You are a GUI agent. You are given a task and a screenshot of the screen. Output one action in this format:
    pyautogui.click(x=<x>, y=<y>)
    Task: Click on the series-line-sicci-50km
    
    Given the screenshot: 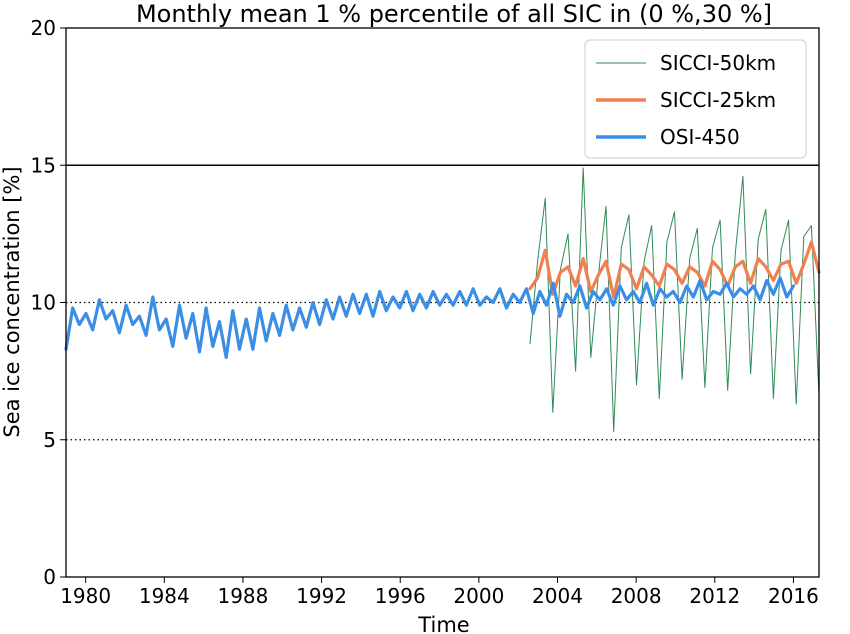 What is the action you would take?
    pyautogui.click(x=674, y=299)
    